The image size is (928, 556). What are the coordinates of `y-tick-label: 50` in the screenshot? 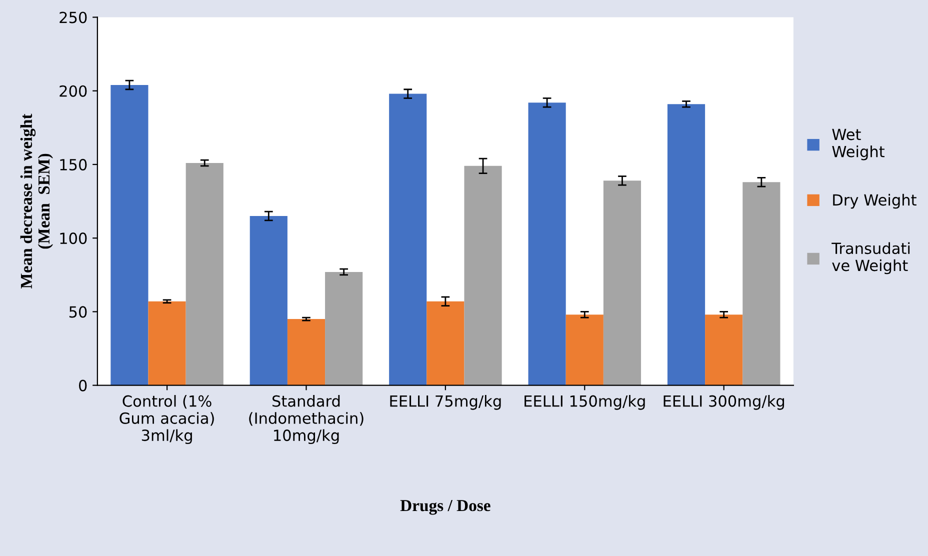 It's located at (78, 312).